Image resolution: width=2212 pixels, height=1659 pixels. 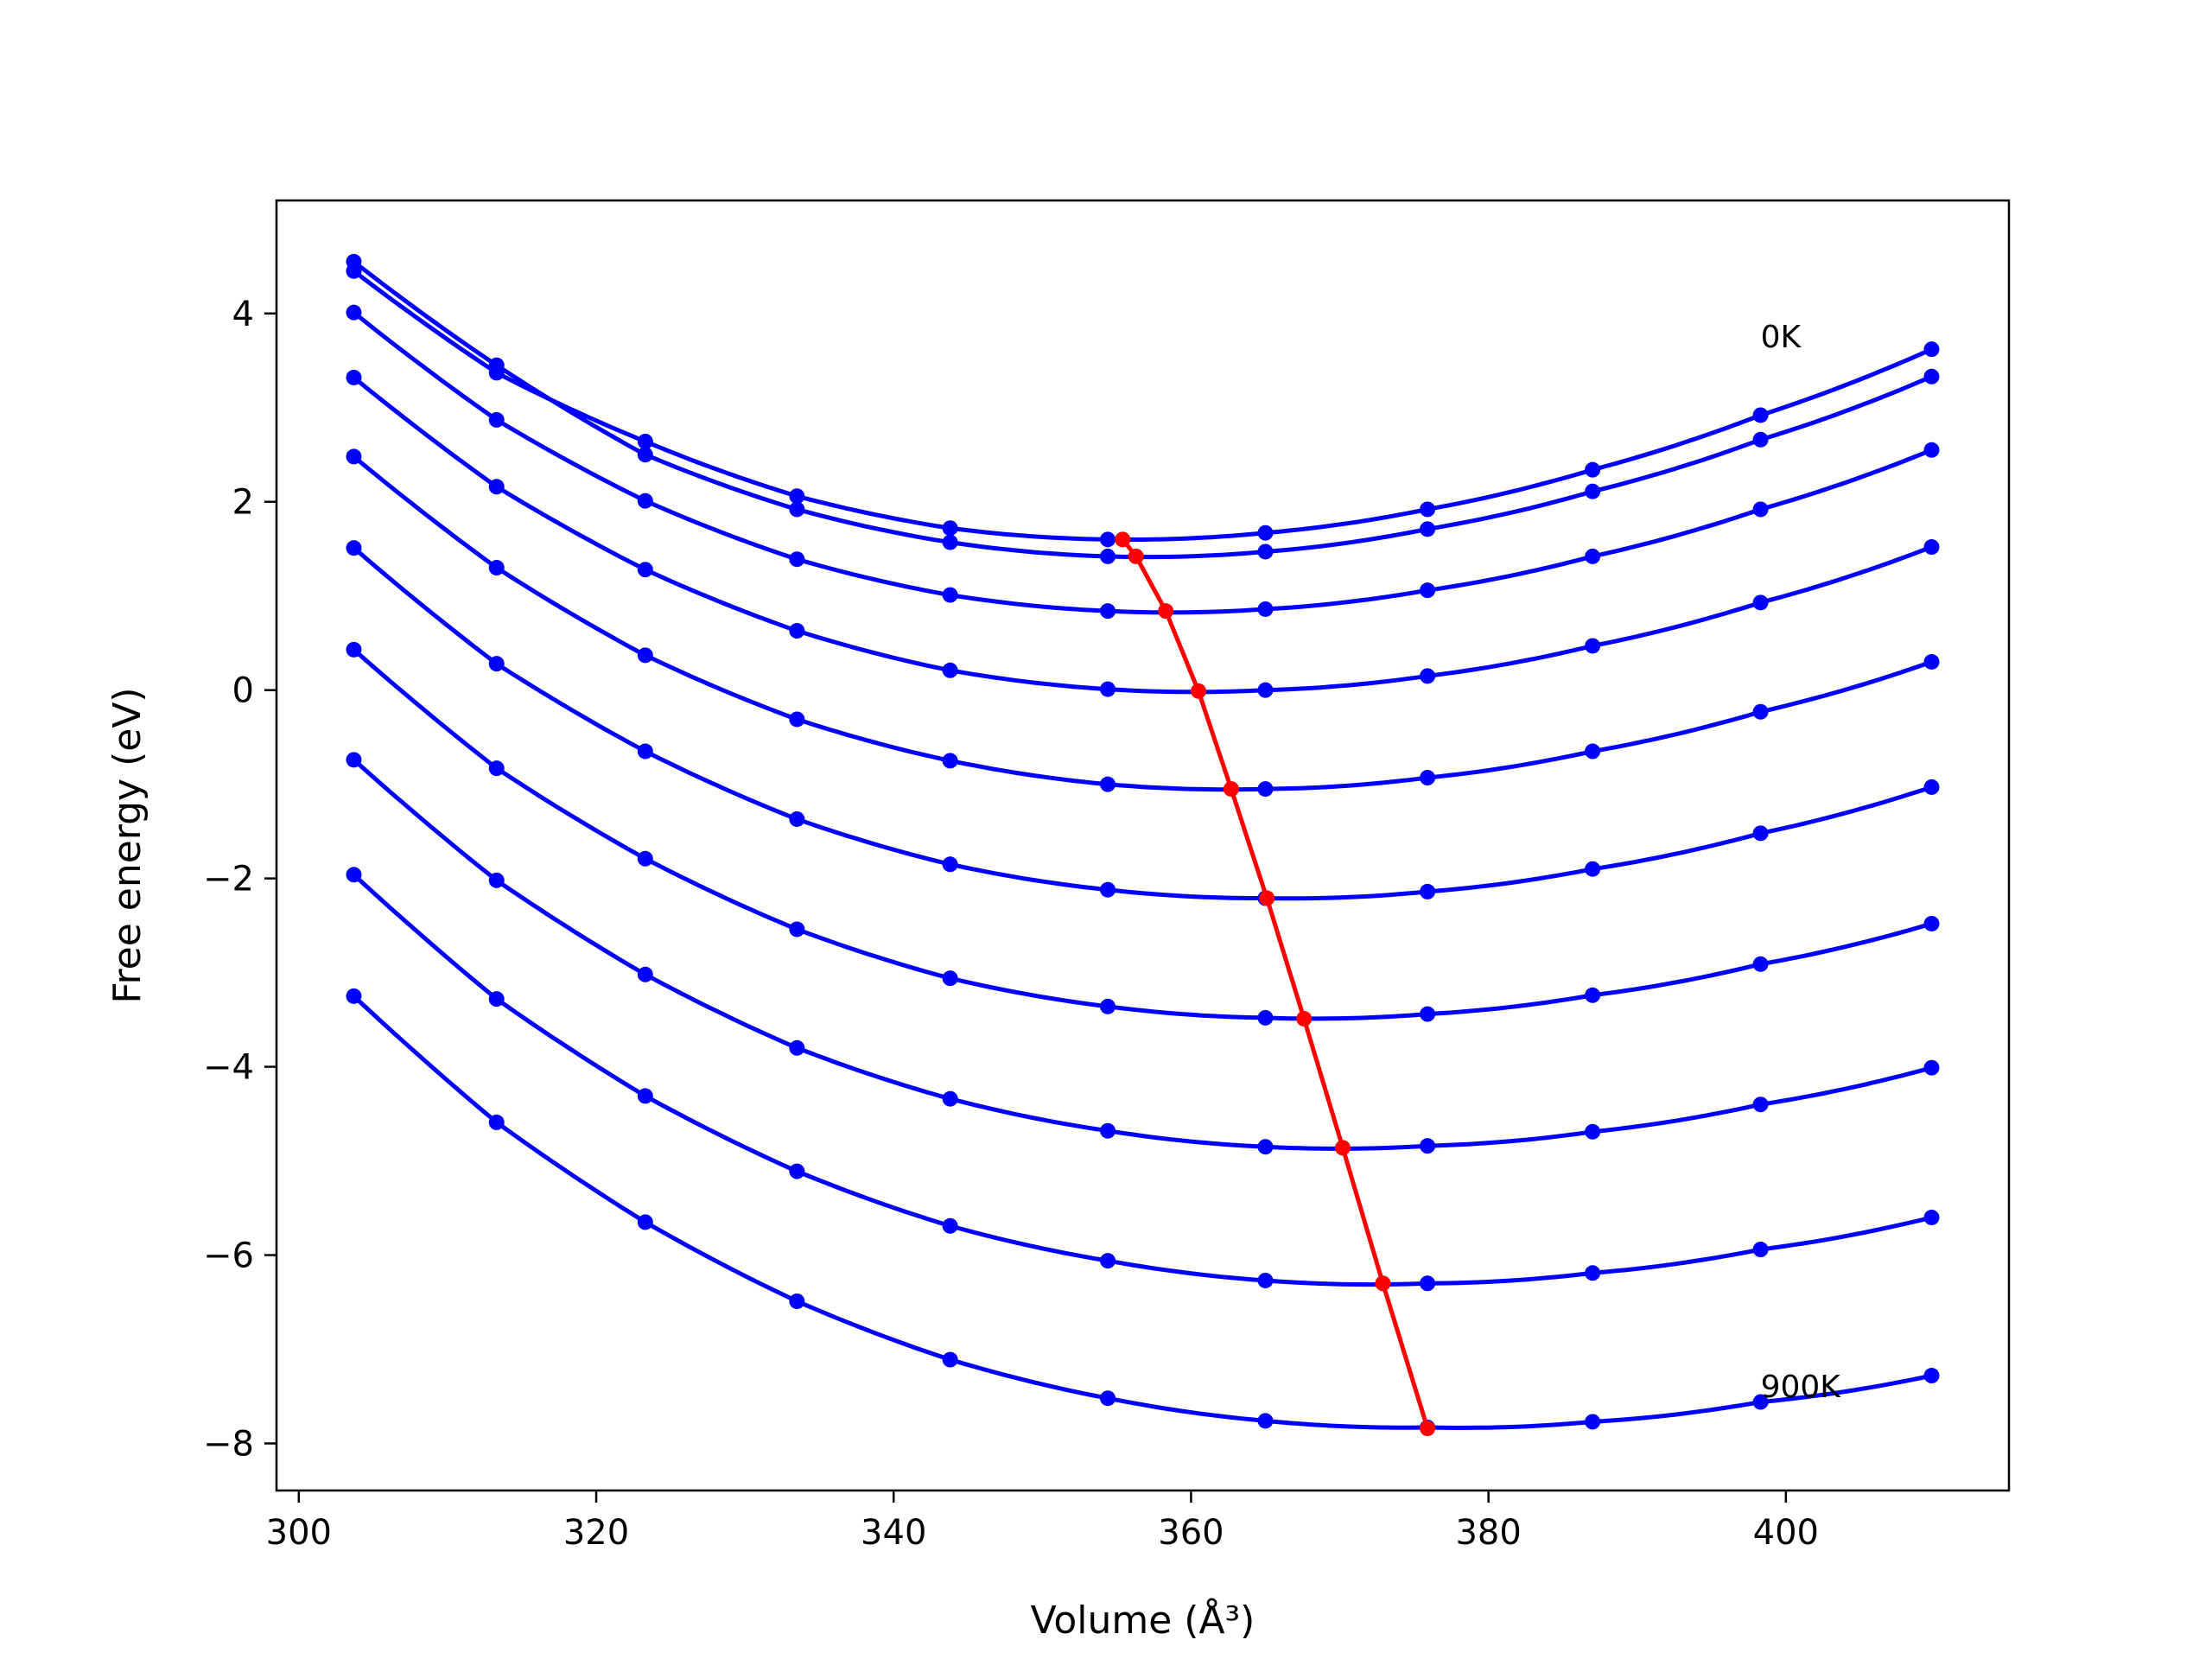 What do you see at coordinates (243, 503) in the screenshot?
I see `y-tick-label: 2` at bounding box center [243, 503].